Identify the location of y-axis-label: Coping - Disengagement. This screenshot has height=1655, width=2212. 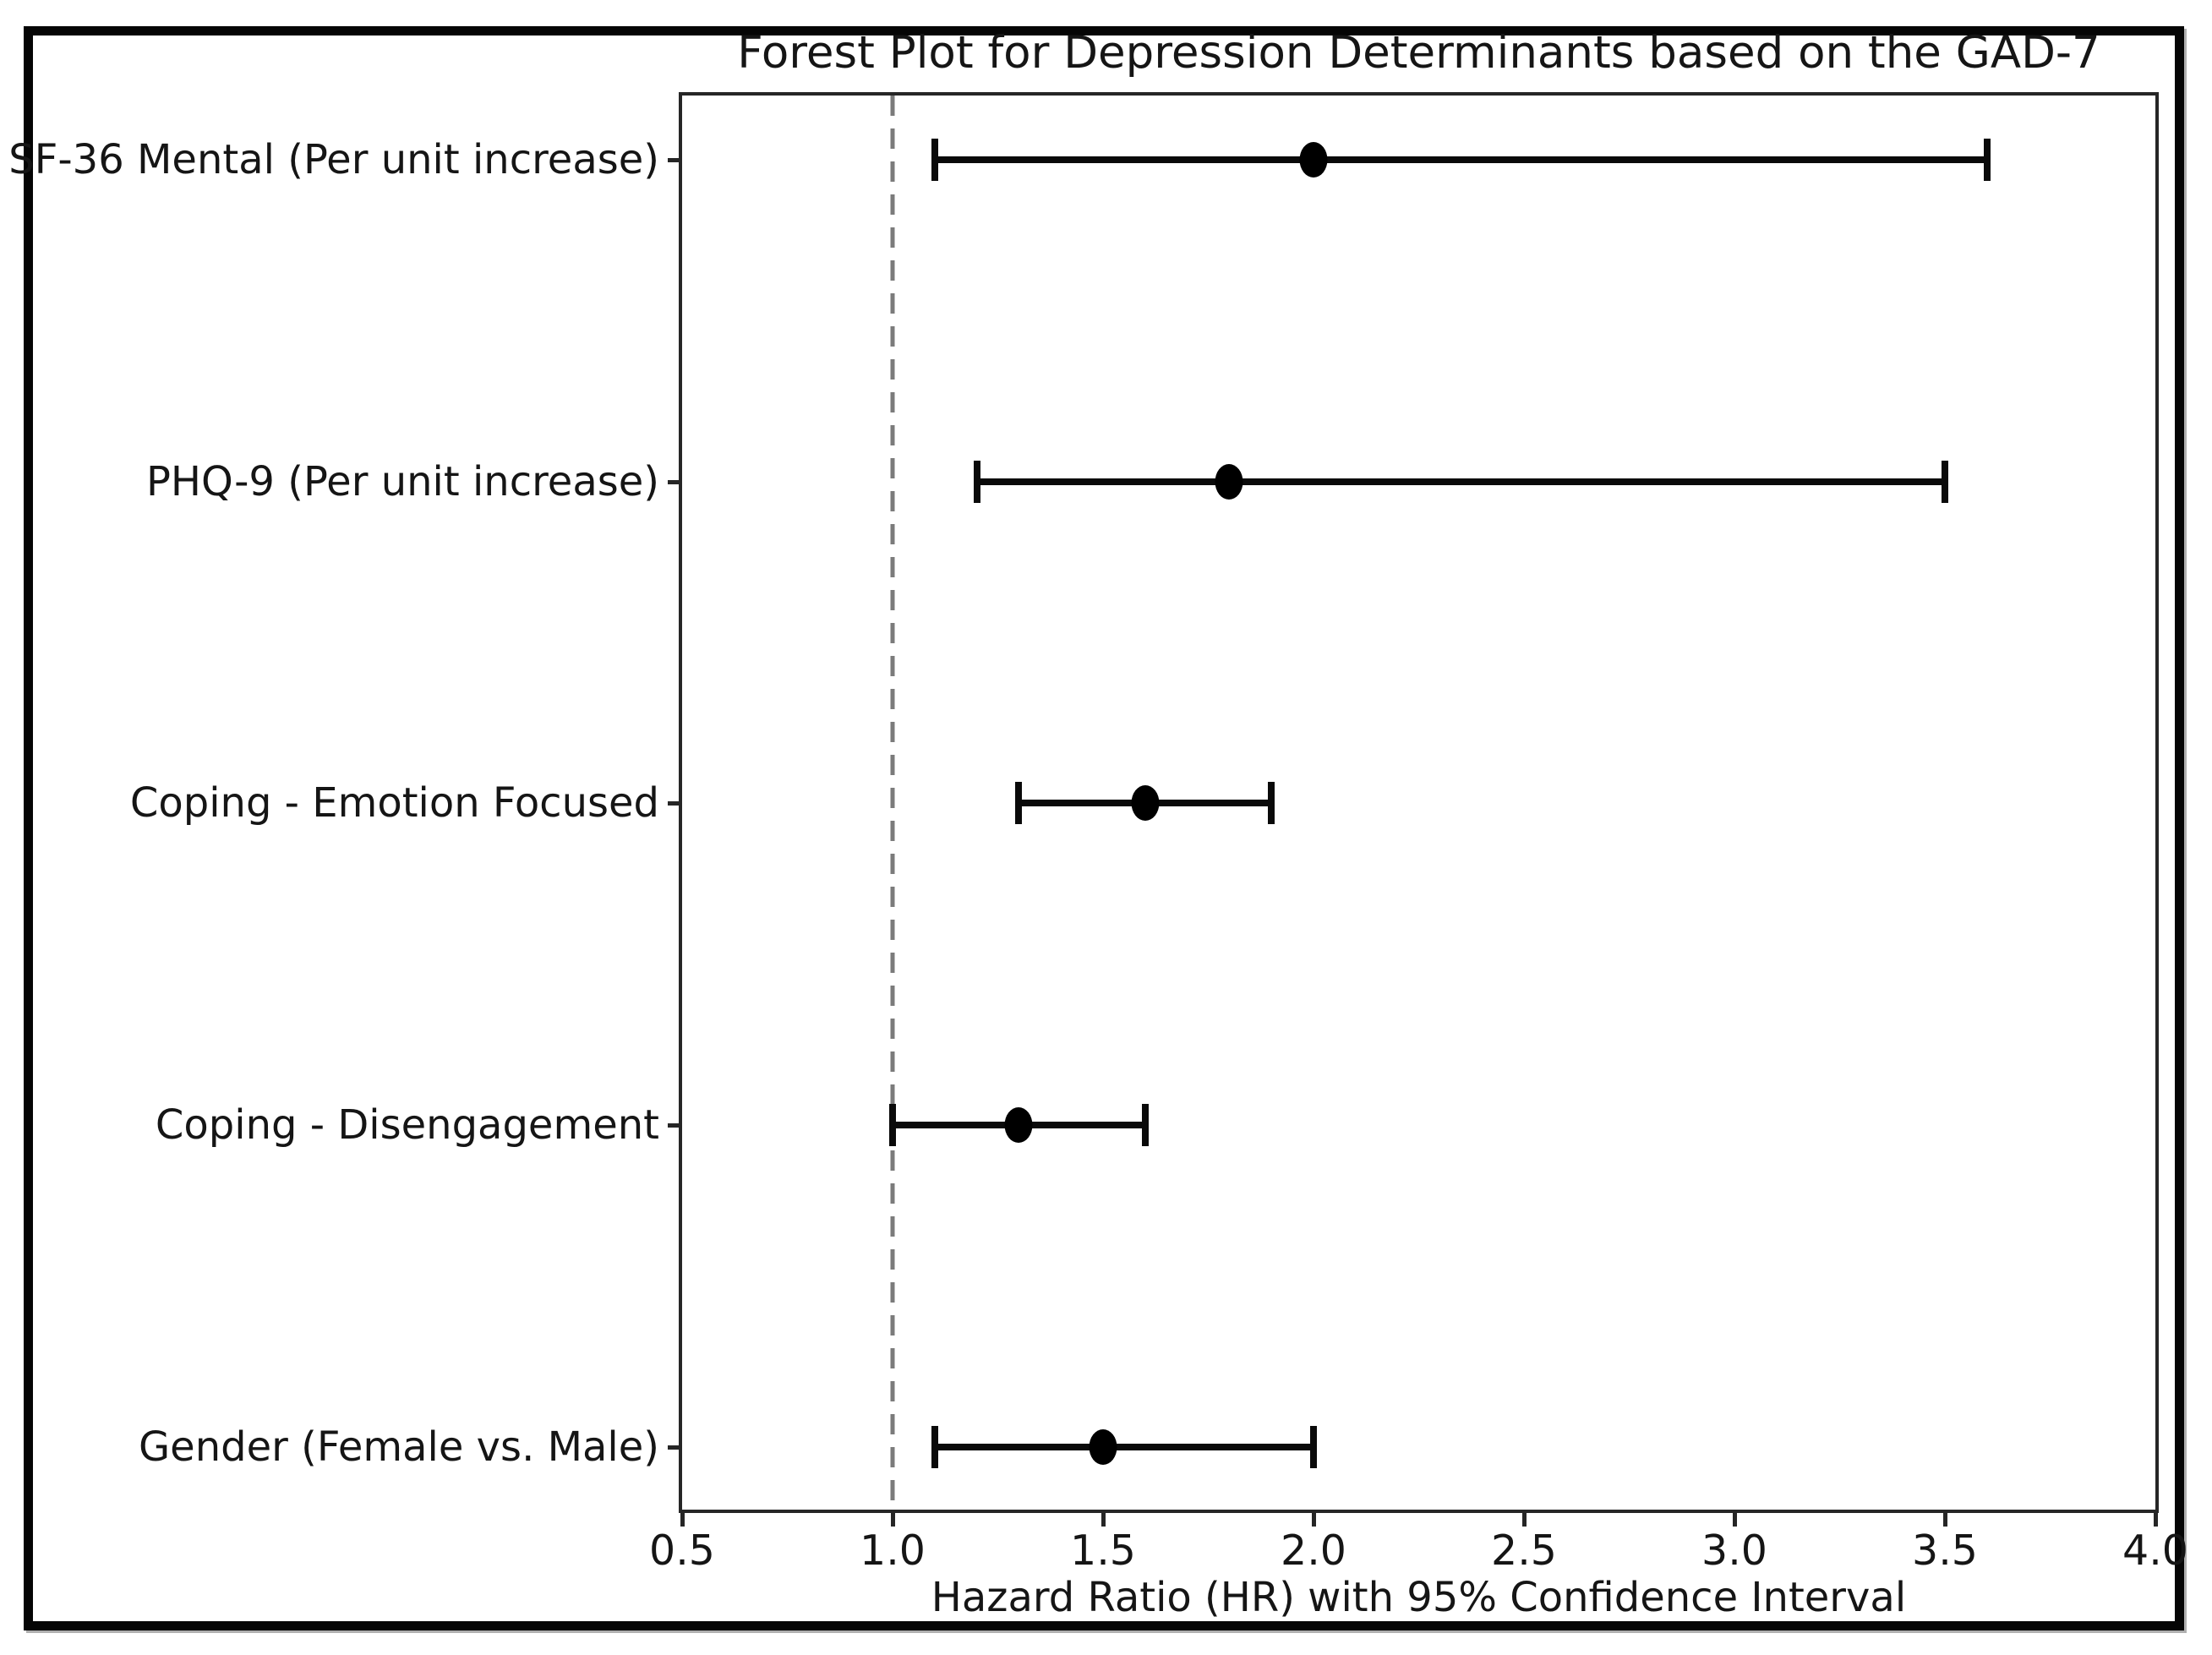
(407, 1125).